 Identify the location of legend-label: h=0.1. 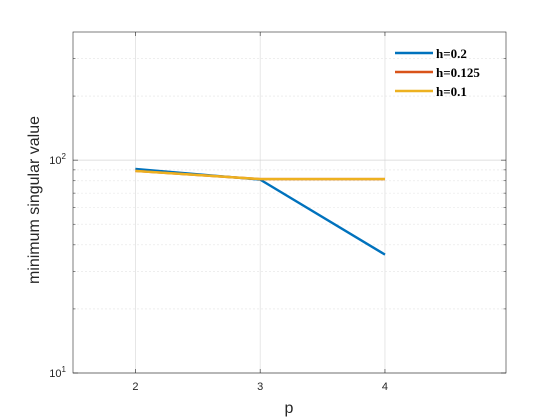
(451, 91).